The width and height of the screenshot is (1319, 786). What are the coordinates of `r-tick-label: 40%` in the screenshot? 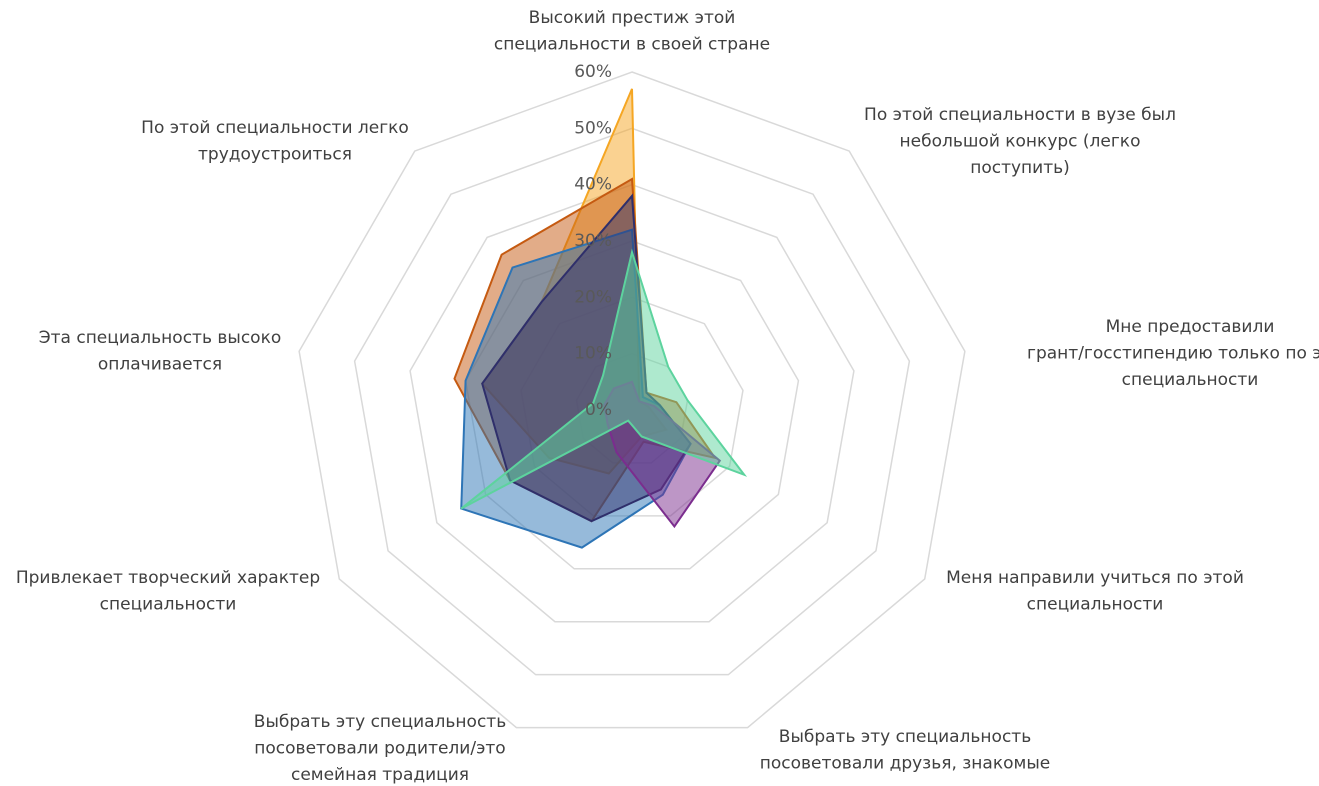 It's located at (593, 185).